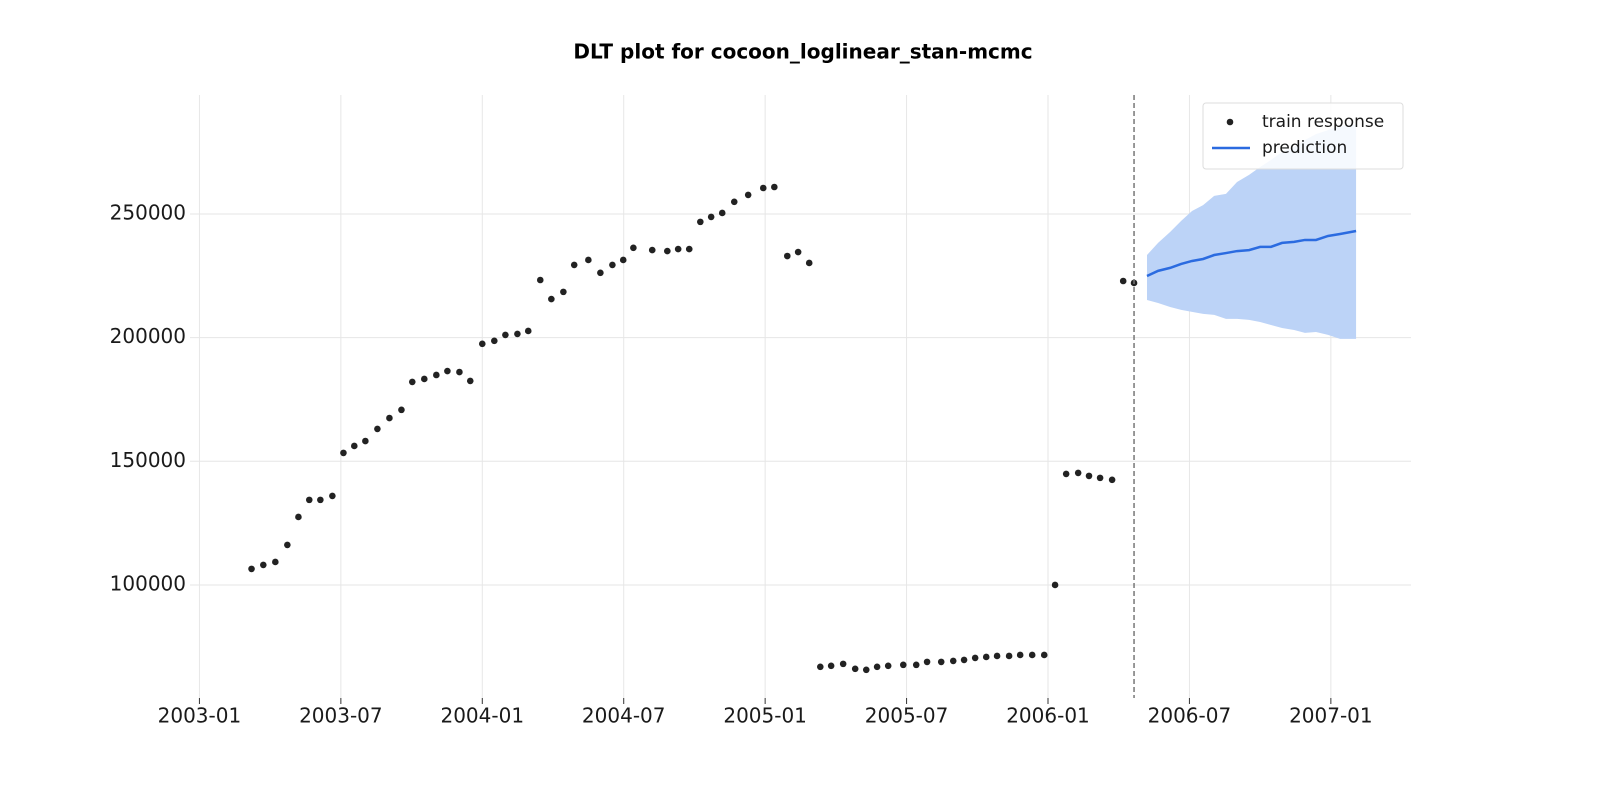 This screenshot has height=800, width=1600. I want to click on x-tick-label: 2007-01, so click(1331, 716).